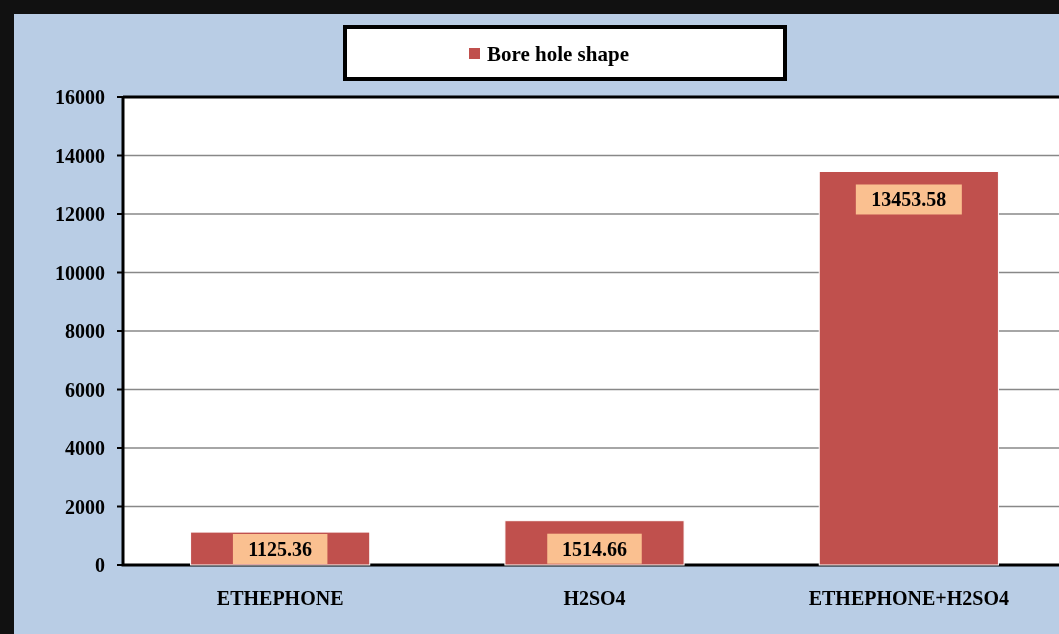  What do you see at coordinates (80, 214) in the screenshot?
I see `y-tick-label: 12000` at bounding box center [80, 214].